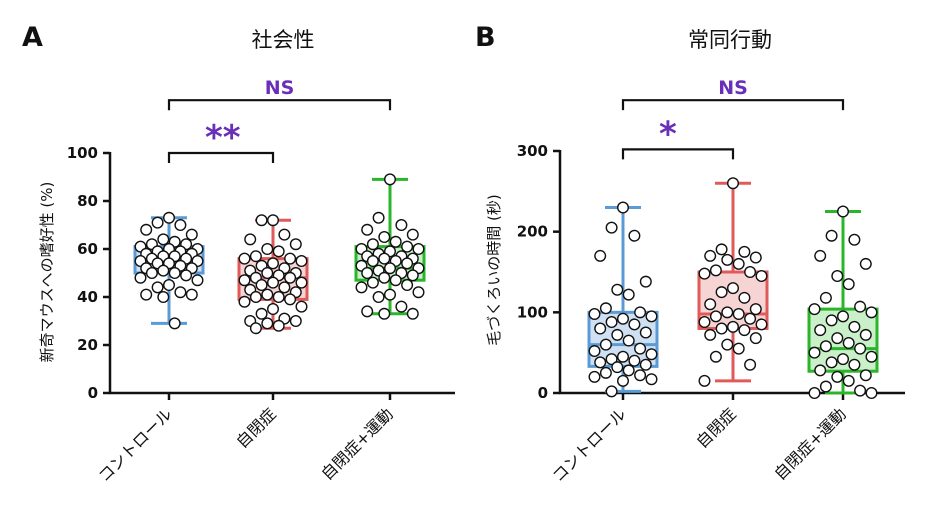 The width and height of the screenshot is (938, 507). Describe the element at coordinates (82, 153) in the screenshot. I see `panel-a-ytick-label: 100` at that location.